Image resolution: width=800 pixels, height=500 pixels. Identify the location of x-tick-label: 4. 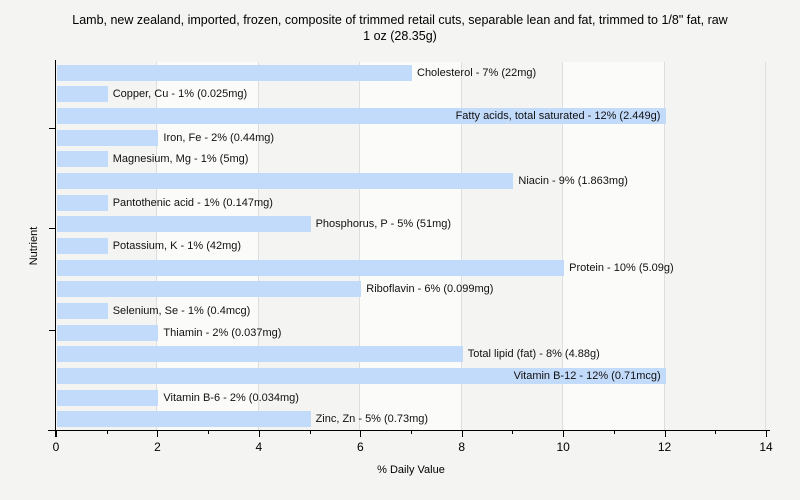
(259, 447).